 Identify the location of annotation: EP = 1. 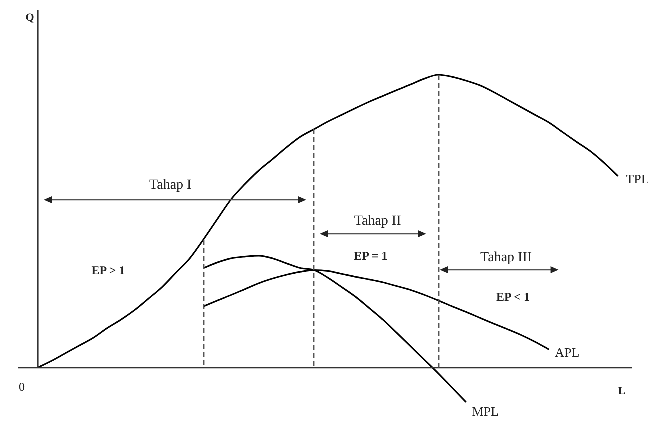
(371, 255).